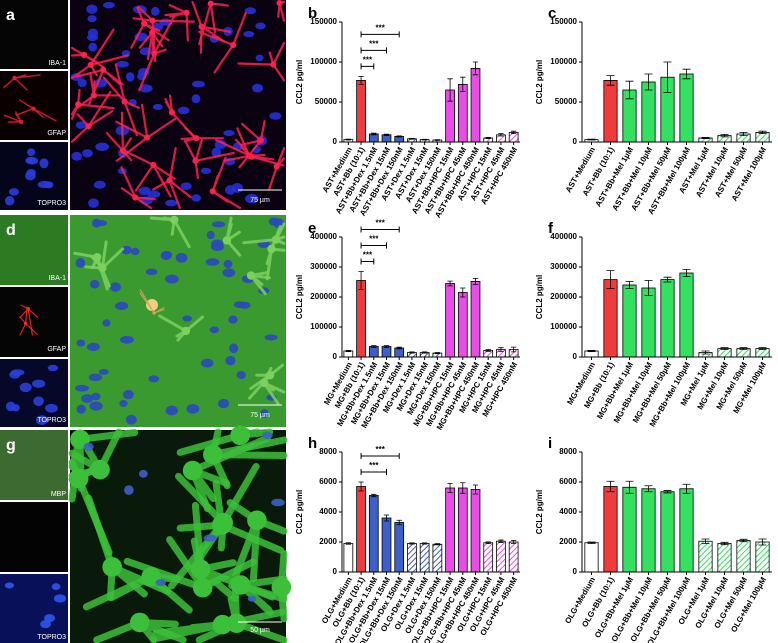 This screenshot has width=778, height=643. I want to click on y-axis-title: CCL2 pg/ml, so click(299, 512).